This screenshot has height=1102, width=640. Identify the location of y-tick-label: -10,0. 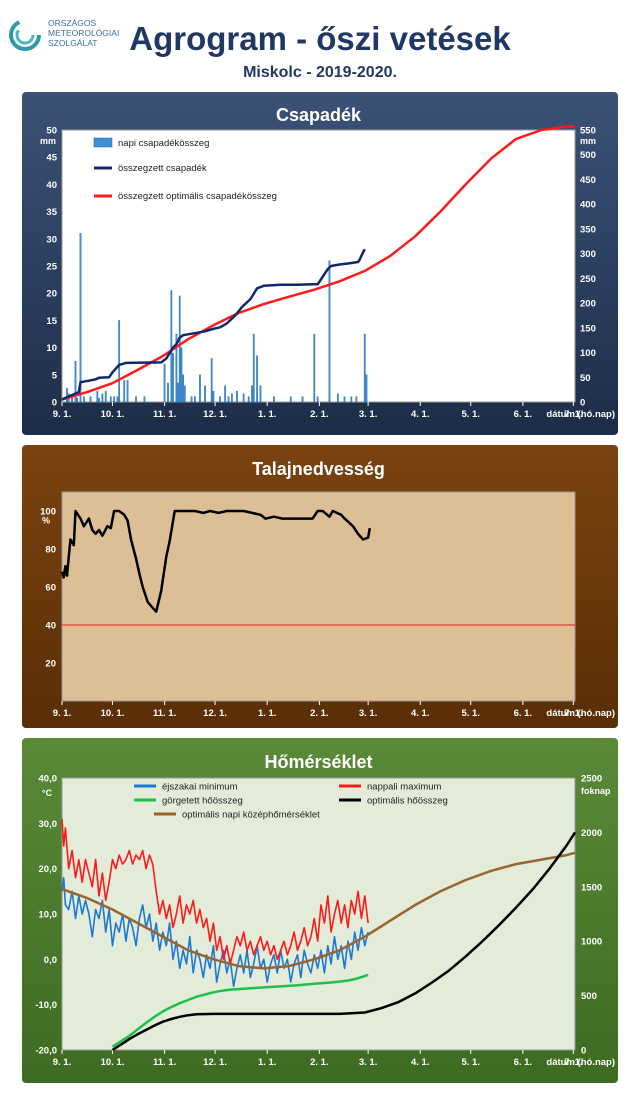
(46, 1005).